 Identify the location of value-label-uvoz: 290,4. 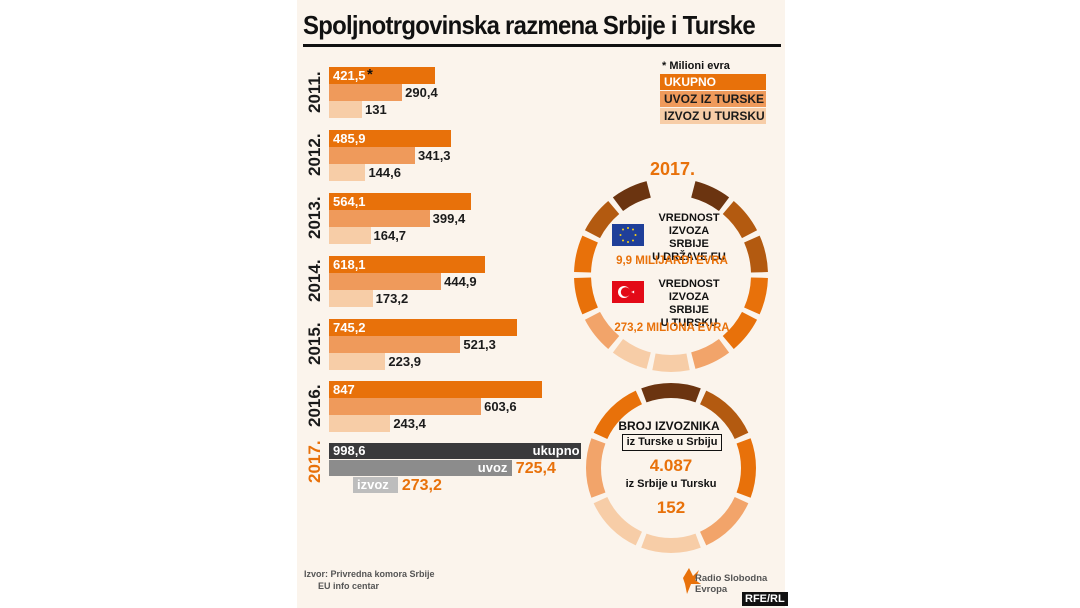
(421, 92).